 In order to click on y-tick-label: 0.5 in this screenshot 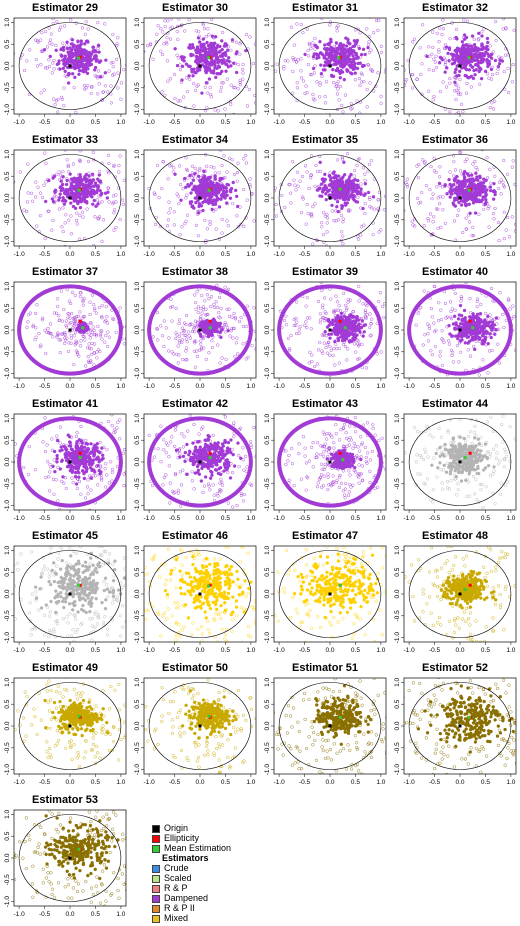, I will do `click(267, 307)`.